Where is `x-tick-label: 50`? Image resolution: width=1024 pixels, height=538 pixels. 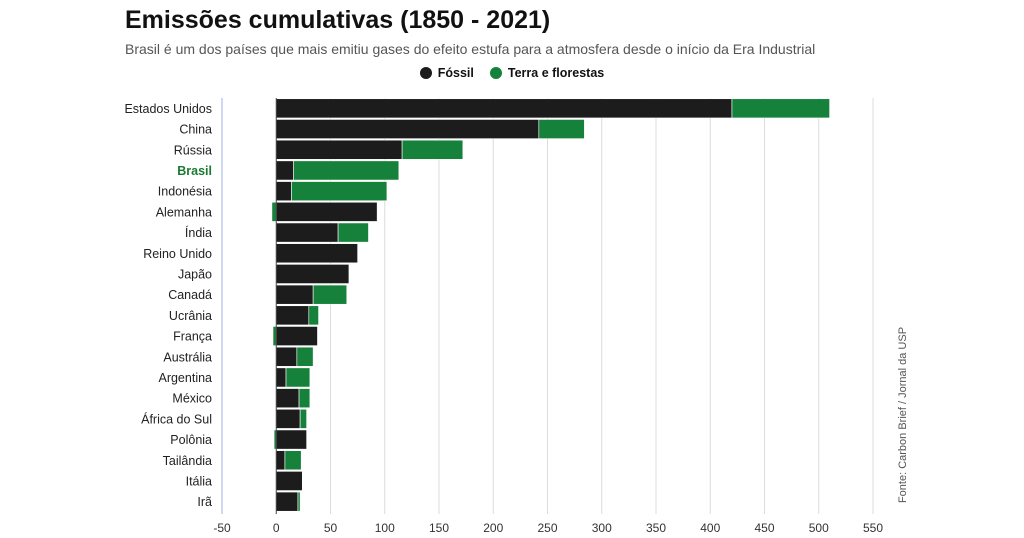 x-tick-label: 50 is located at coordinates (331, 528).